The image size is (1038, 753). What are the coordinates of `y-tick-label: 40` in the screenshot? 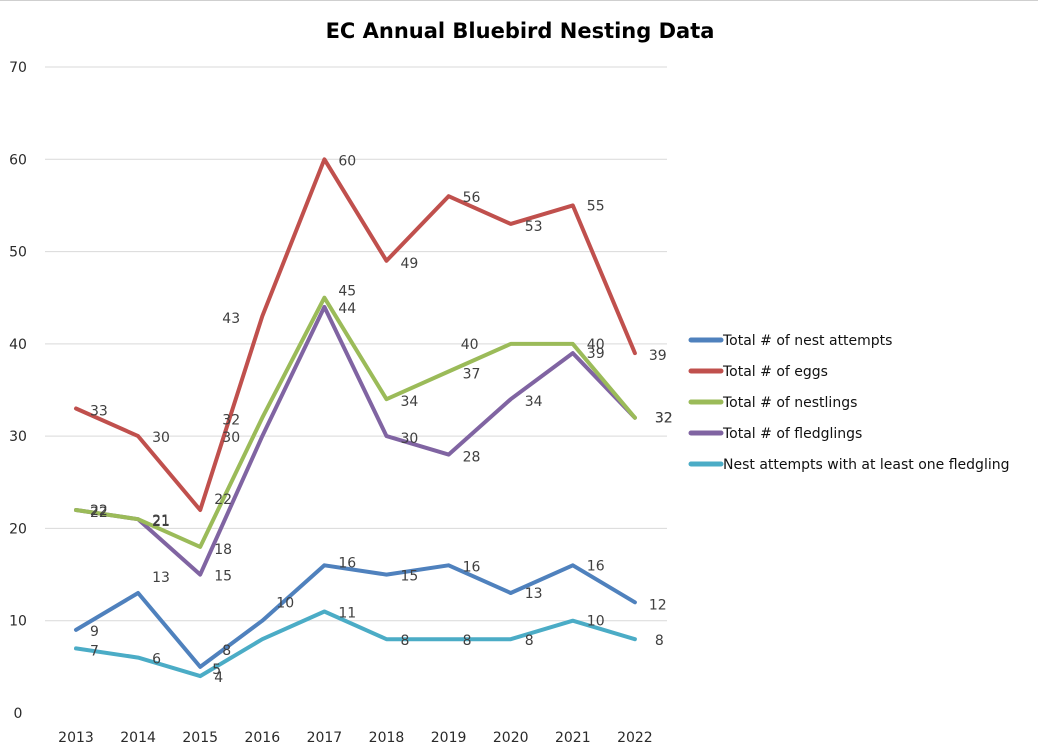 It's located at (18, 345).